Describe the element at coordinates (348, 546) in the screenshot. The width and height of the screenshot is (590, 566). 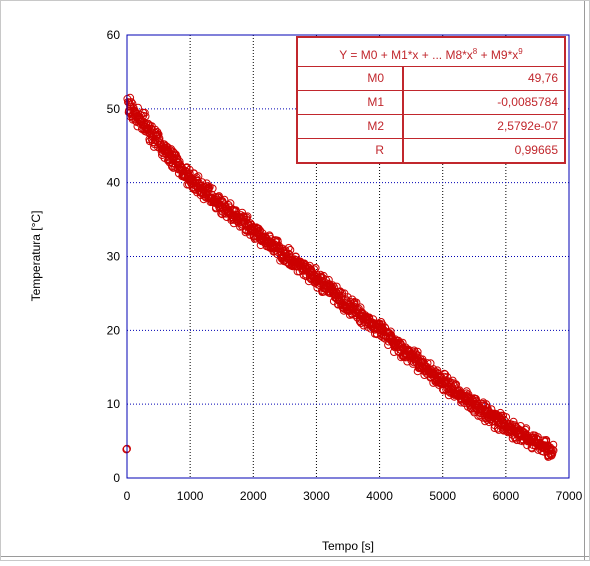
I see `x-axis-label: Tempo [s]` at that location.